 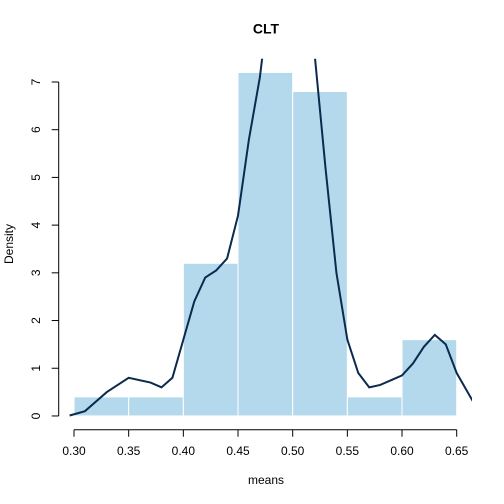 What do you see at coordinates (293, 451) in the screenshot?
I see `x-tick-label: 0.50` at bounding box center [293, 451].